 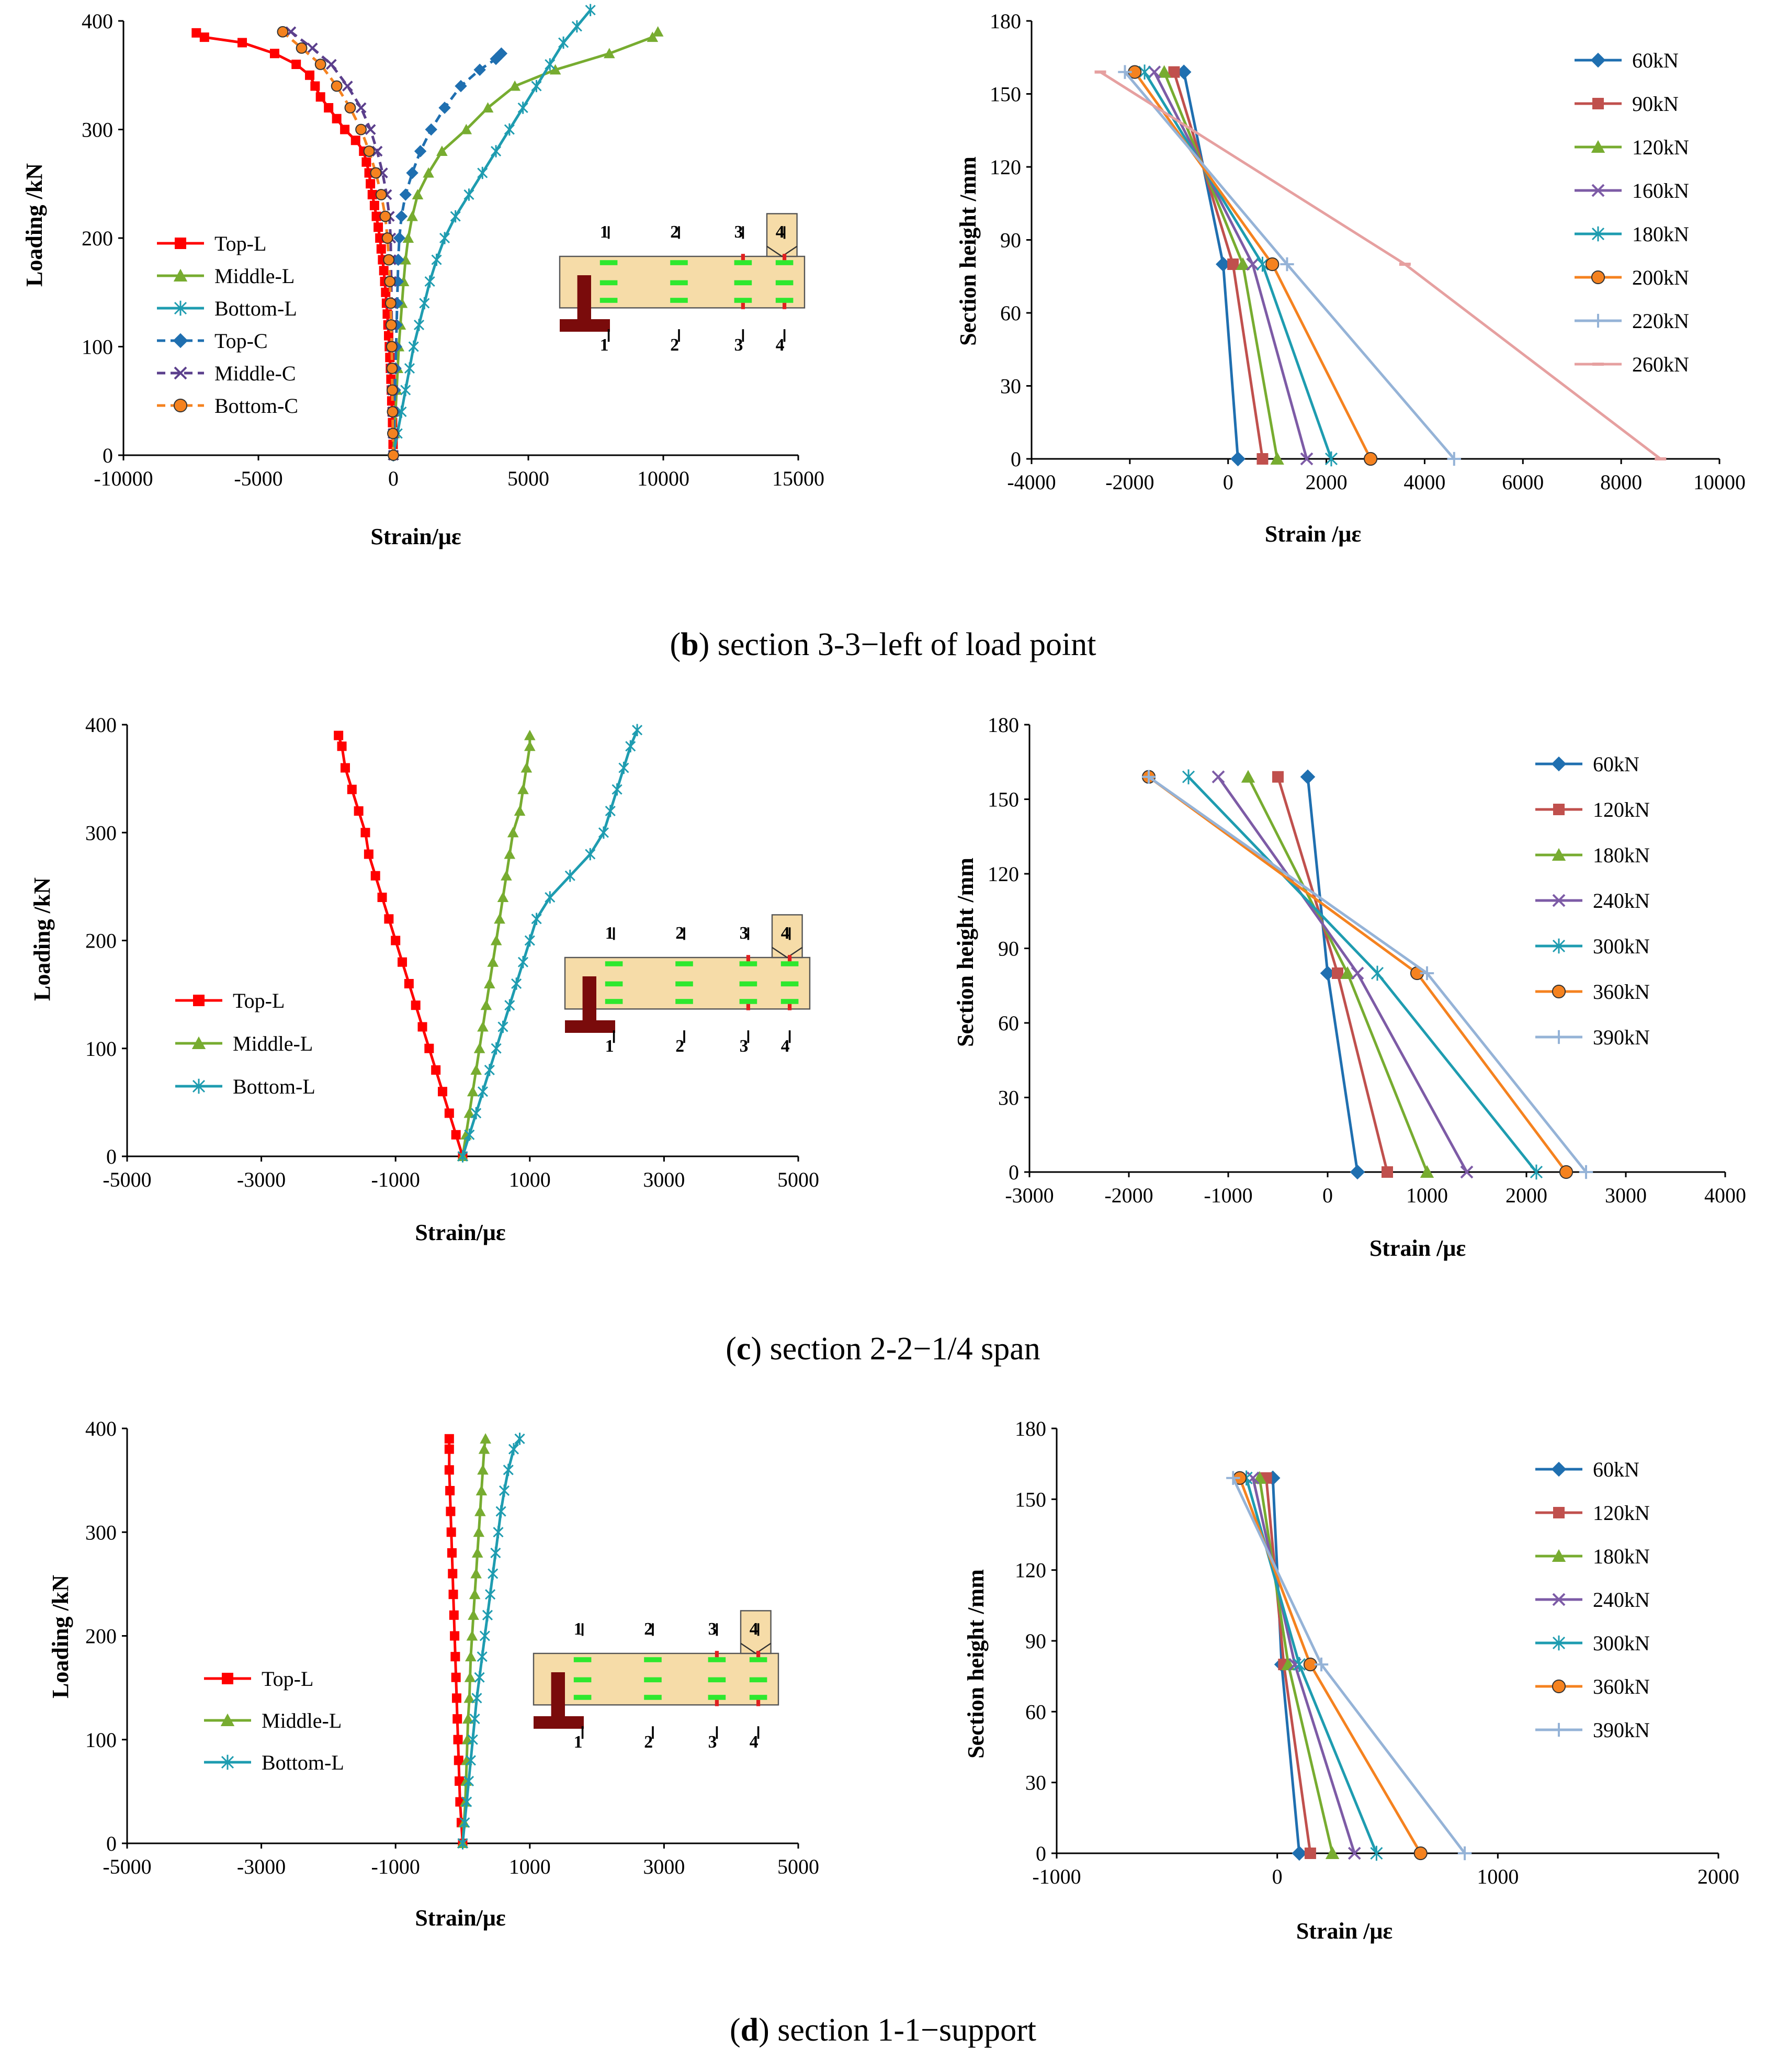 What do you see at coordinates (968, 251) in the screenshot?
I see `ylabel-b-right: Section height /mm` at bounding box center [968, 251].